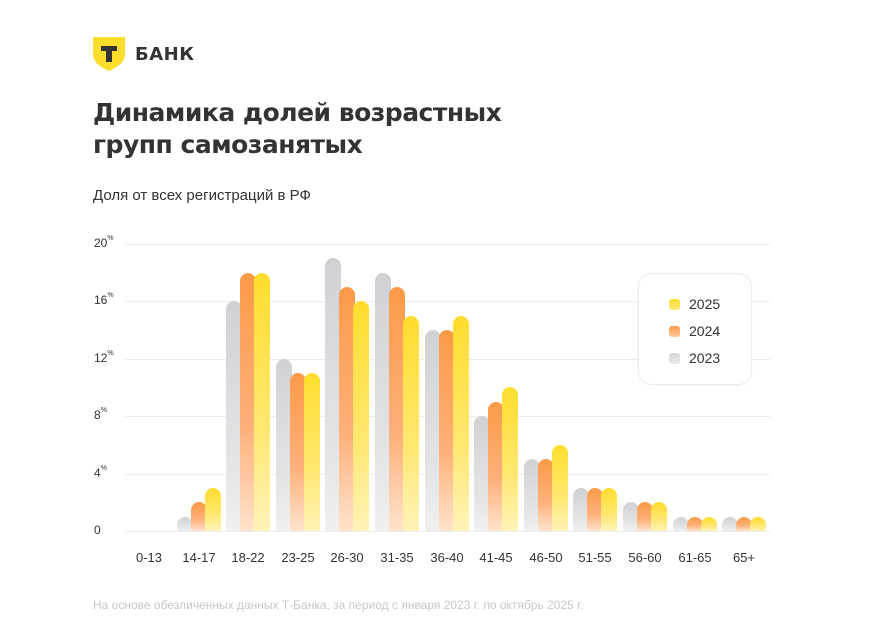 The image size is (878, 625). What do you see at coordinates (705, 304) in the screenshot?
I see `legend-label: 2025` at bounding box center [705, 304].